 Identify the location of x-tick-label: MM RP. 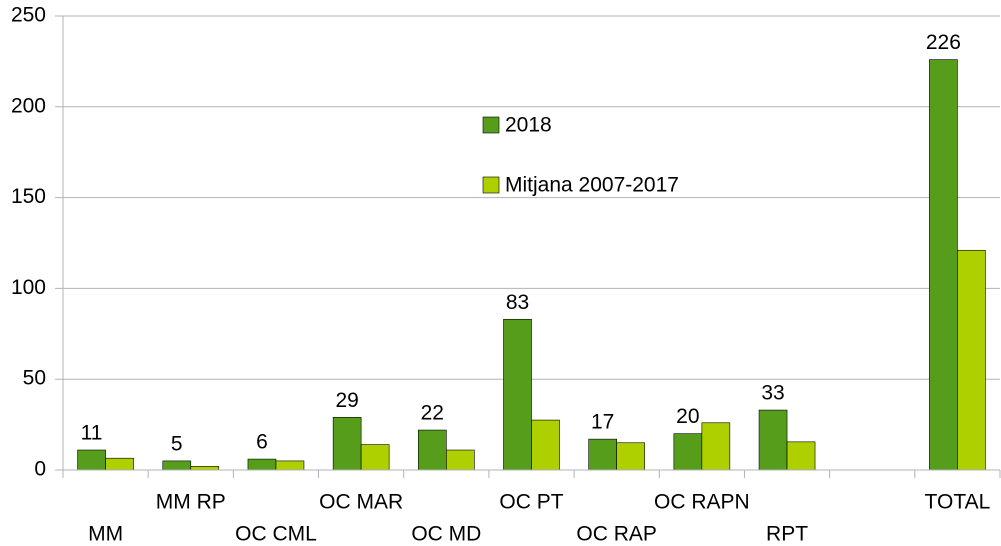
(191, 502).